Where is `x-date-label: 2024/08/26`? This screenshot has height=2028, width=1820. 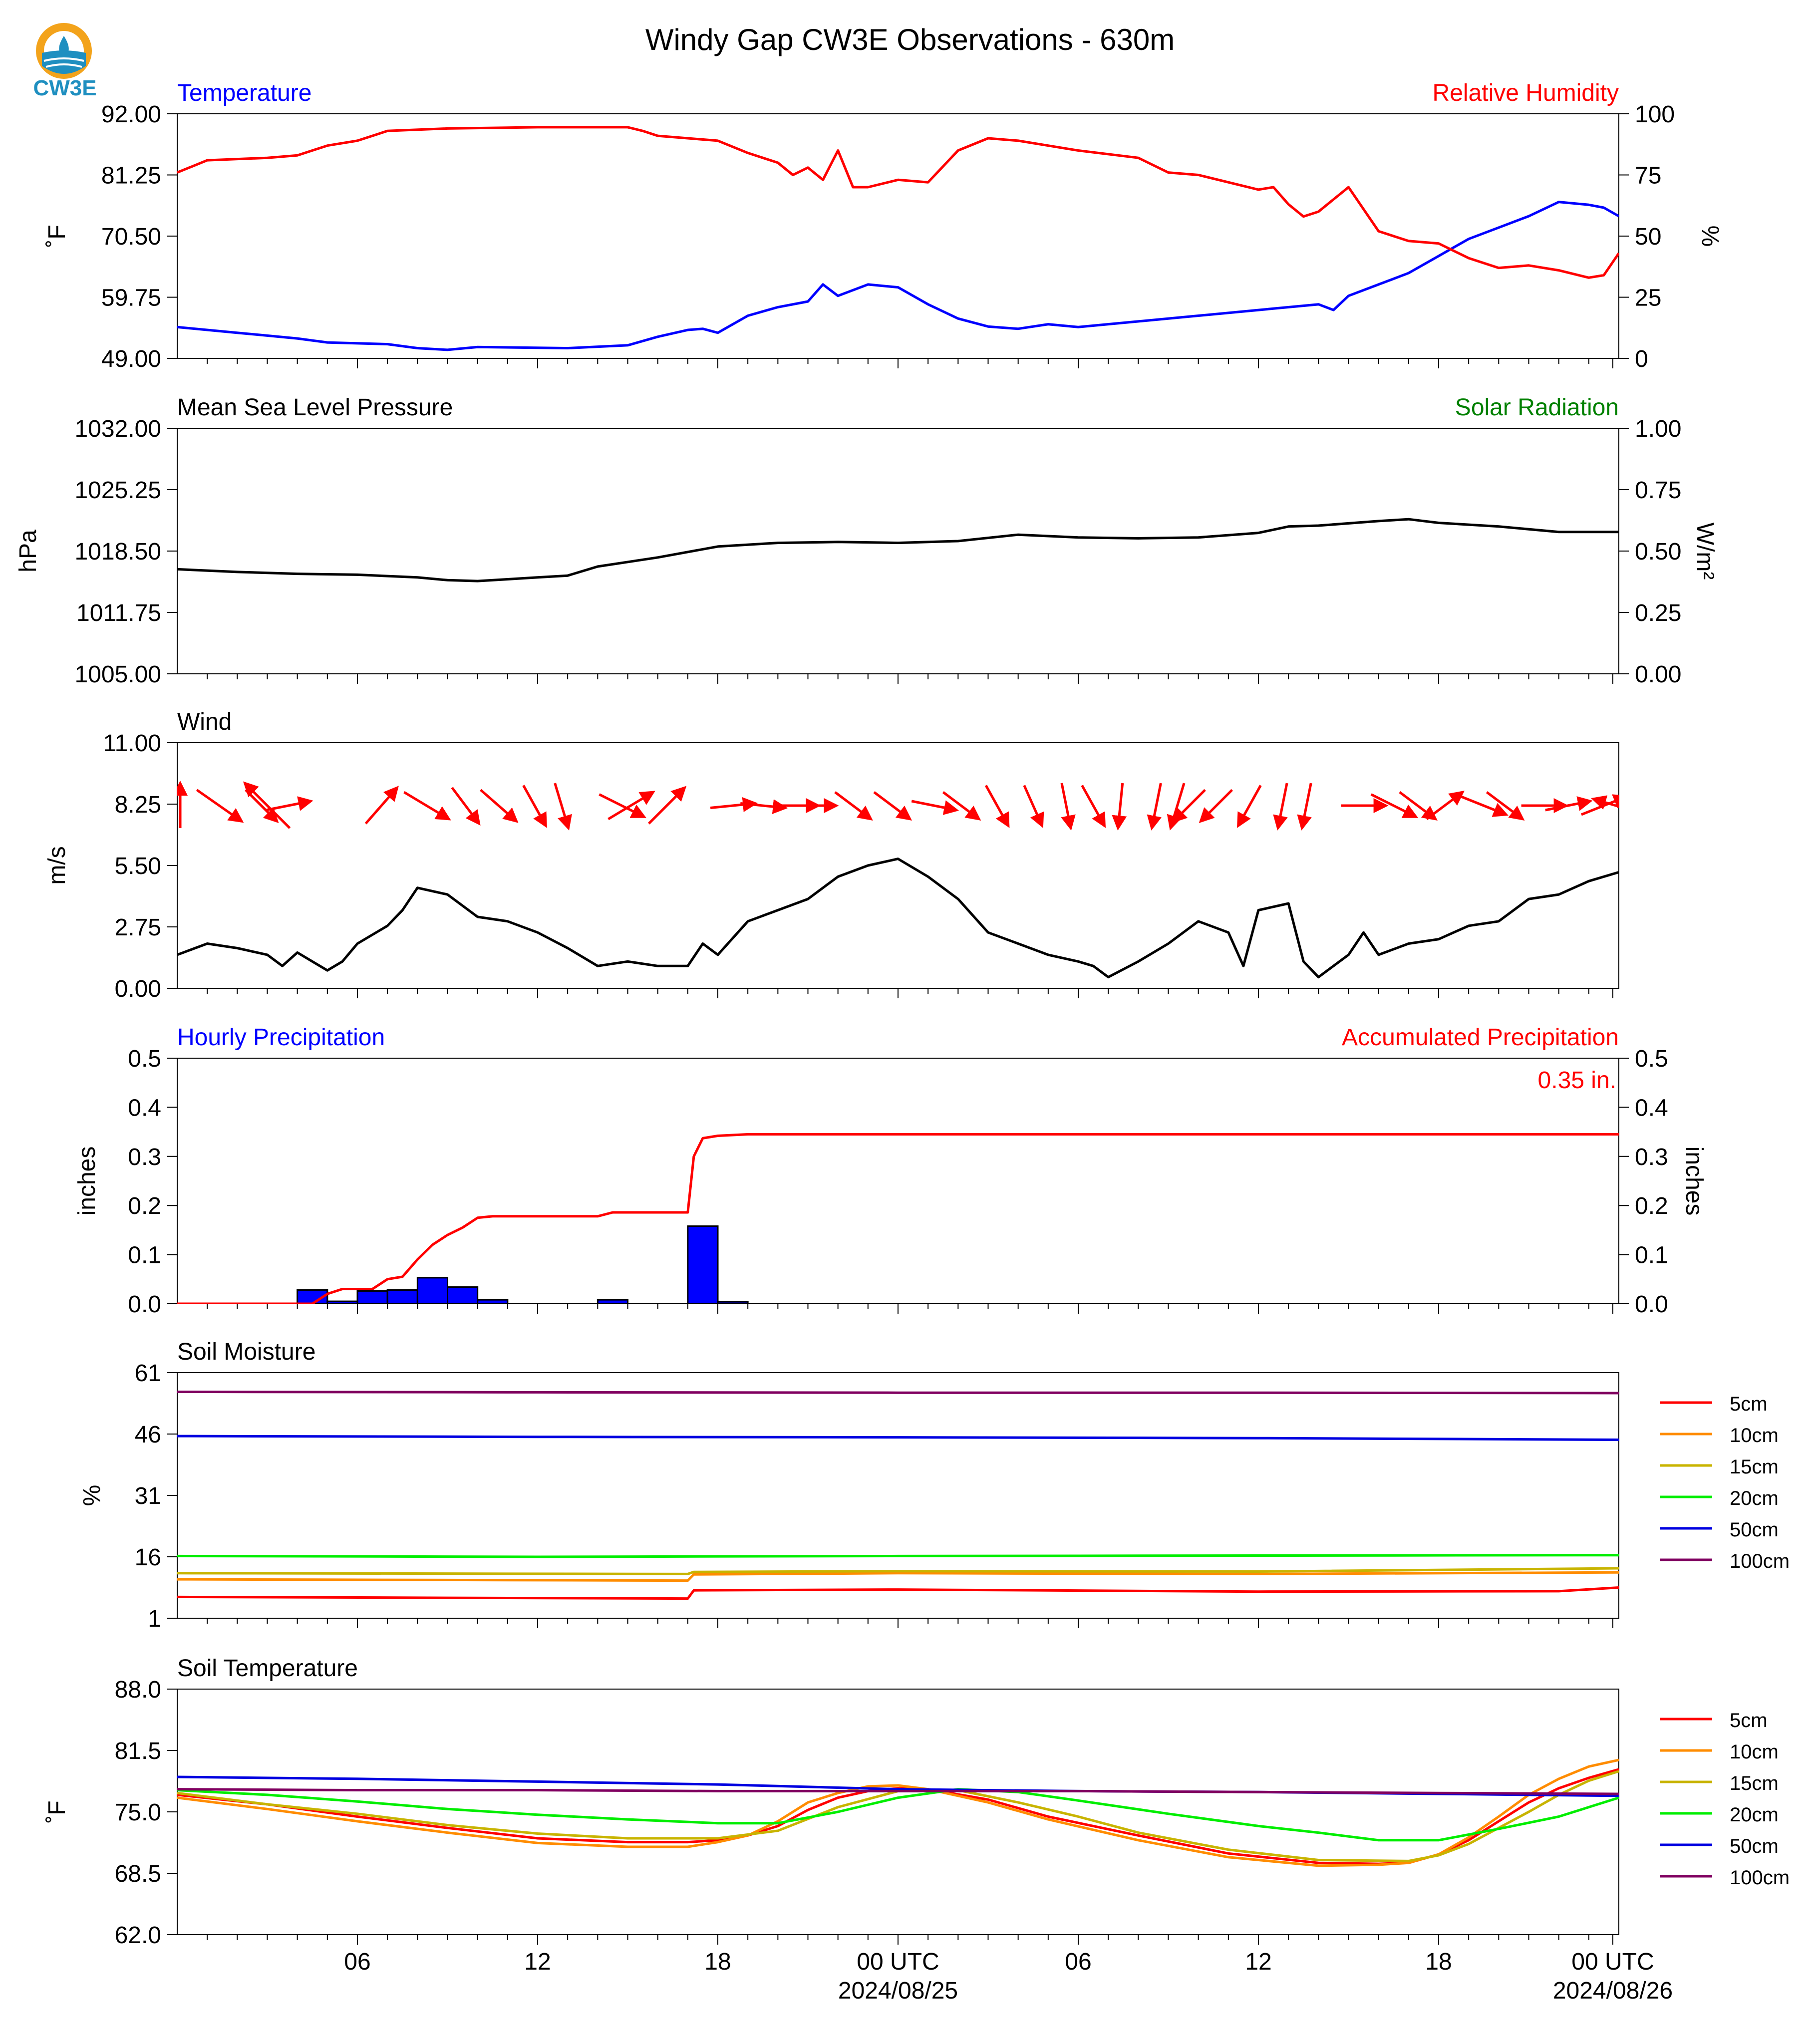 x-date-label: 2024/08/26 is located at coordinates (1613, 1991).